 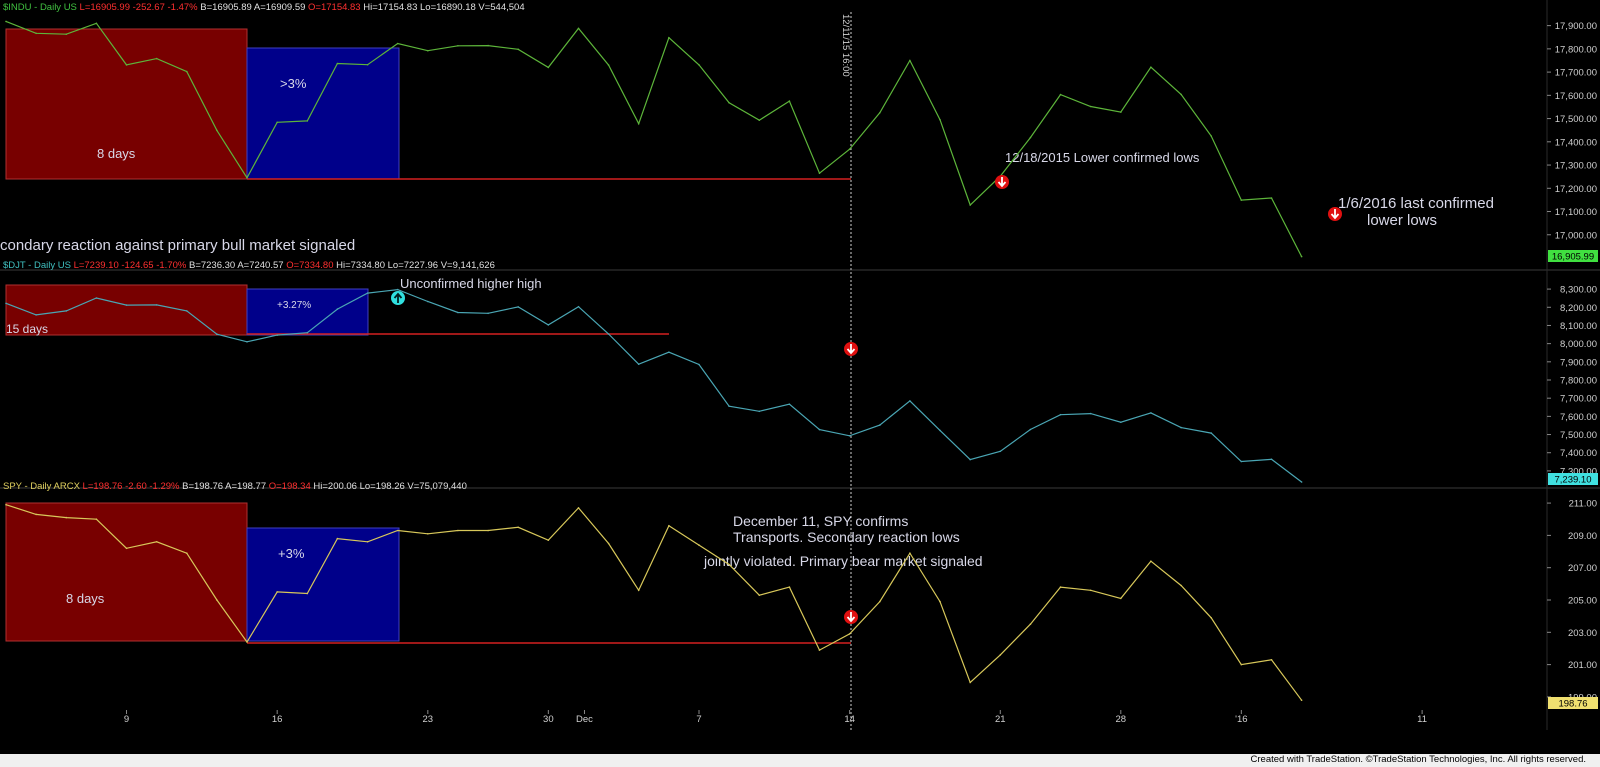 What do you see at coordinates (398, 298) in the screenshot?
I see `trans-arrow-up` at bounding box center [398, 298].